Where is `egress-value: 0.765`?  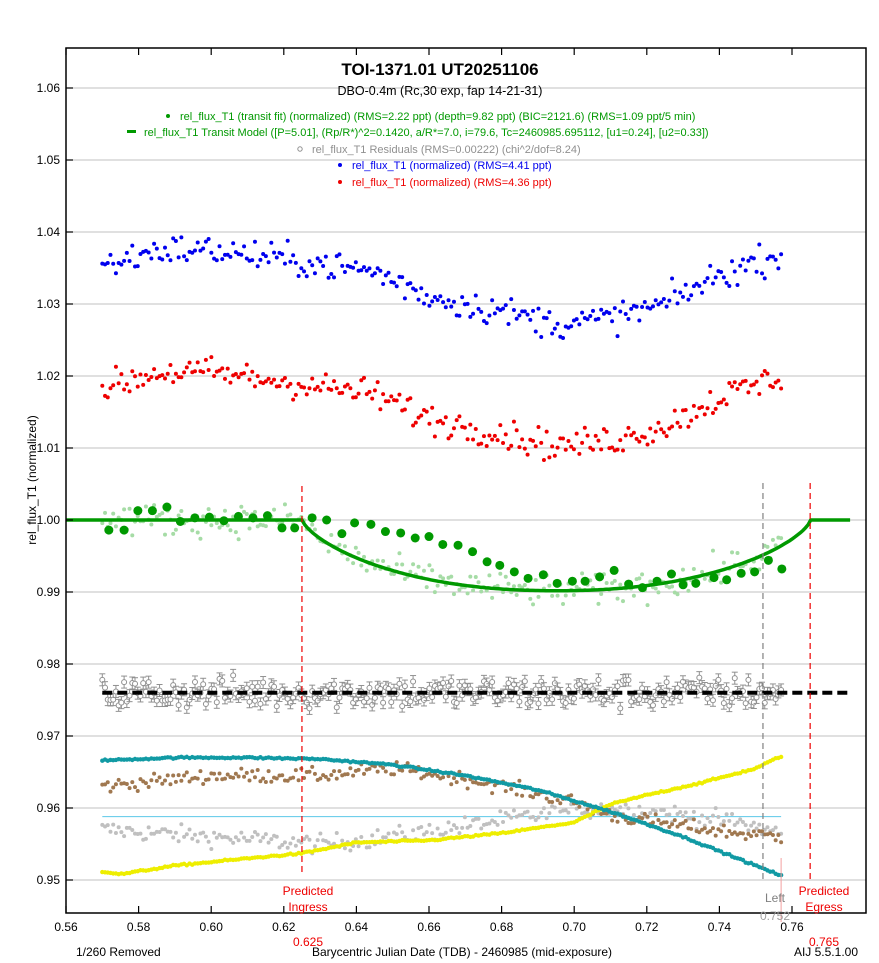 egress-value: 0.765 is located at coordinates (824, 942).